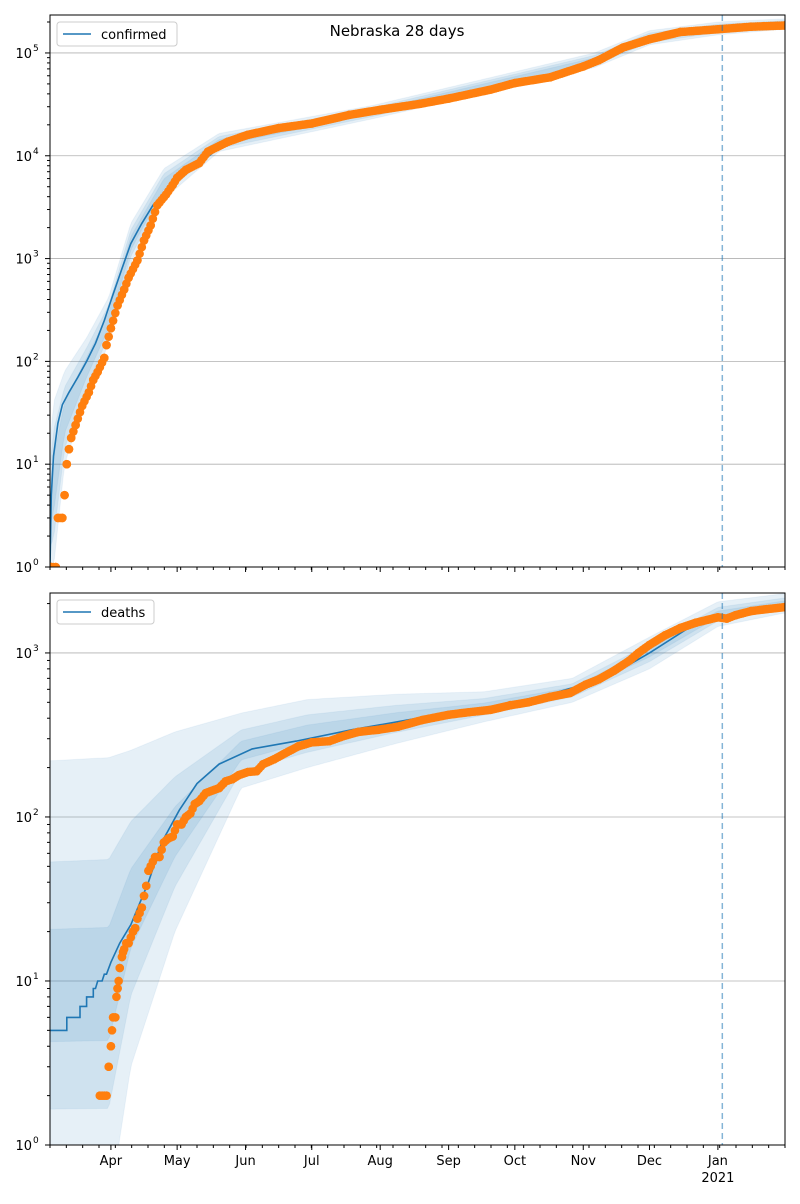  What do you see at coordinates (717, 1161) in the screenshot?
I see `x-tick-label: Jan` at bounding box center [717, 1161].